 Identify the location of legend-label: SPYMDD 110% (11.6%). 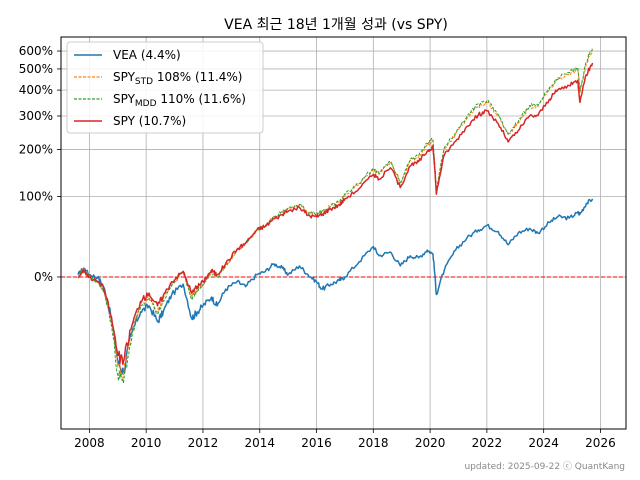
(179, 100).